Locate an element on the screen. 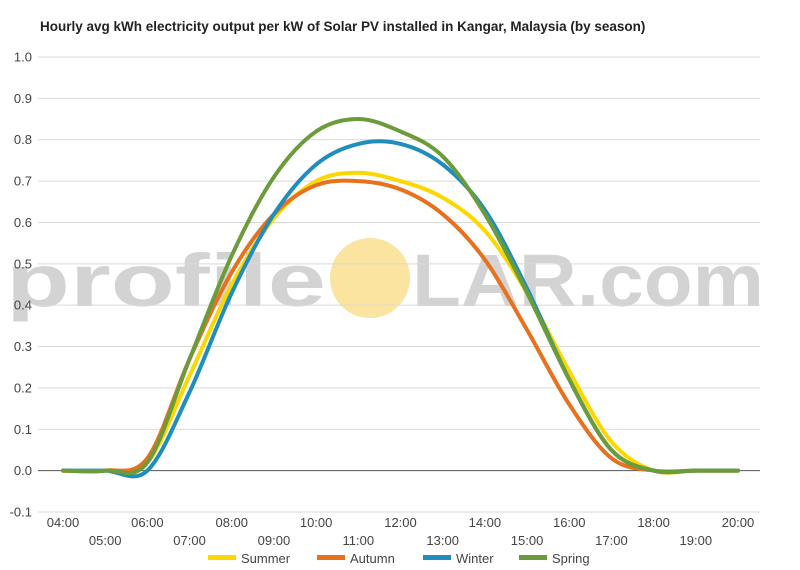 This screenshot has width=800, height=570. y-tick-label: 0.4 is located at coordinates (23, 305).